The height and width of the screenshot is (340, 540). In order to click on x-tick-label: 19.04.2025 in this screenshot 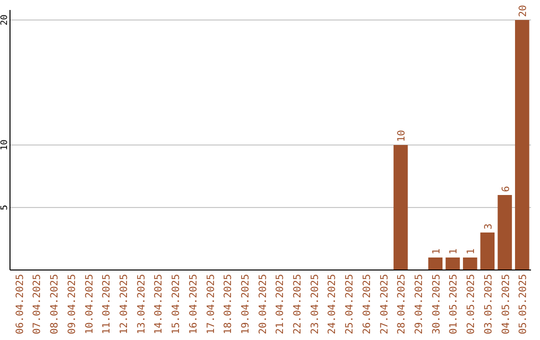, I will do `click(246, 304)`.